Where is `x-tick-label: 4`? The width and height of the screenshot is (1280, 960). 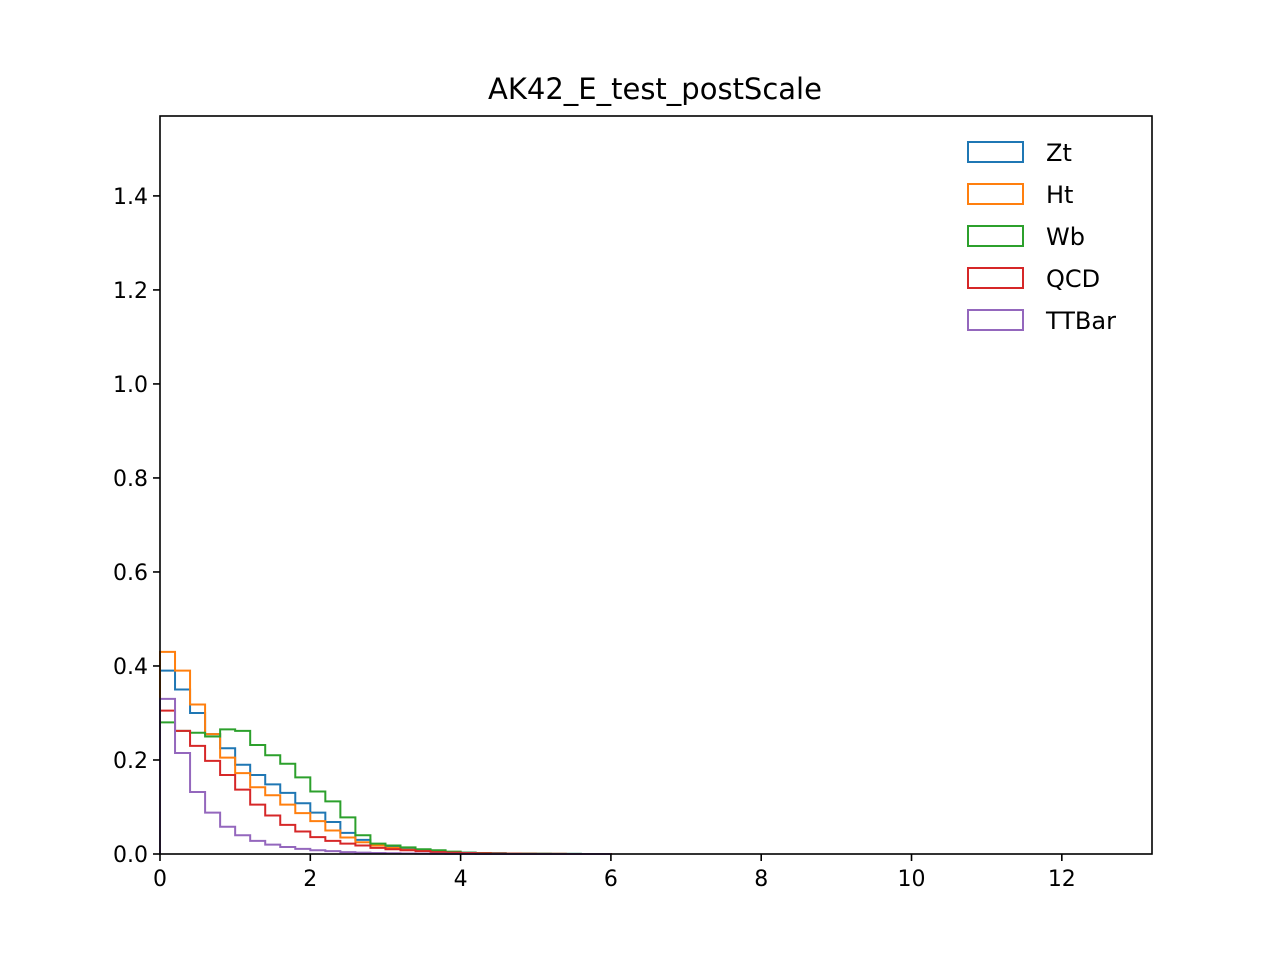
x-tick-label: 4 is located at coordinates (461, 879).